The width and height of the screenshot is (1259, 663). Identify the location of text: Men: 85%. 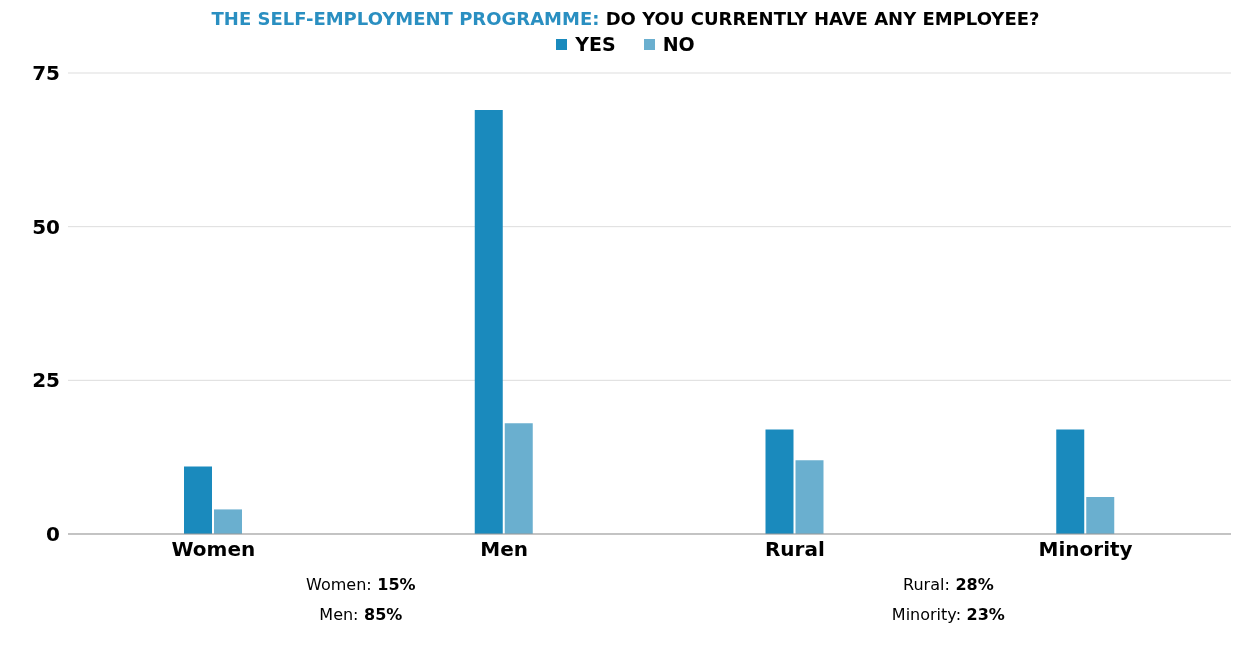
(361, 614).